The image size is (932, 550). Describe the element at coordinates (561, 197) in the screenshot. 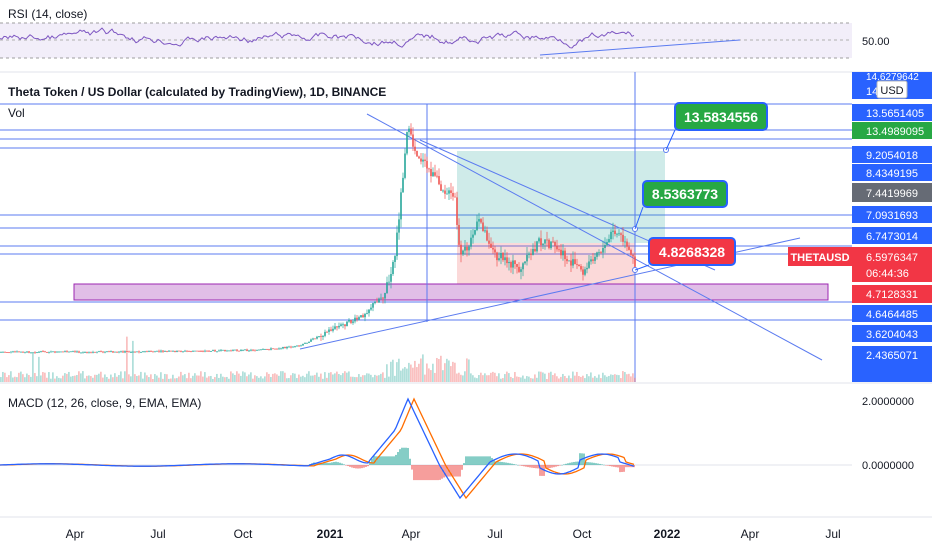

I see `profit-zone` at that location.